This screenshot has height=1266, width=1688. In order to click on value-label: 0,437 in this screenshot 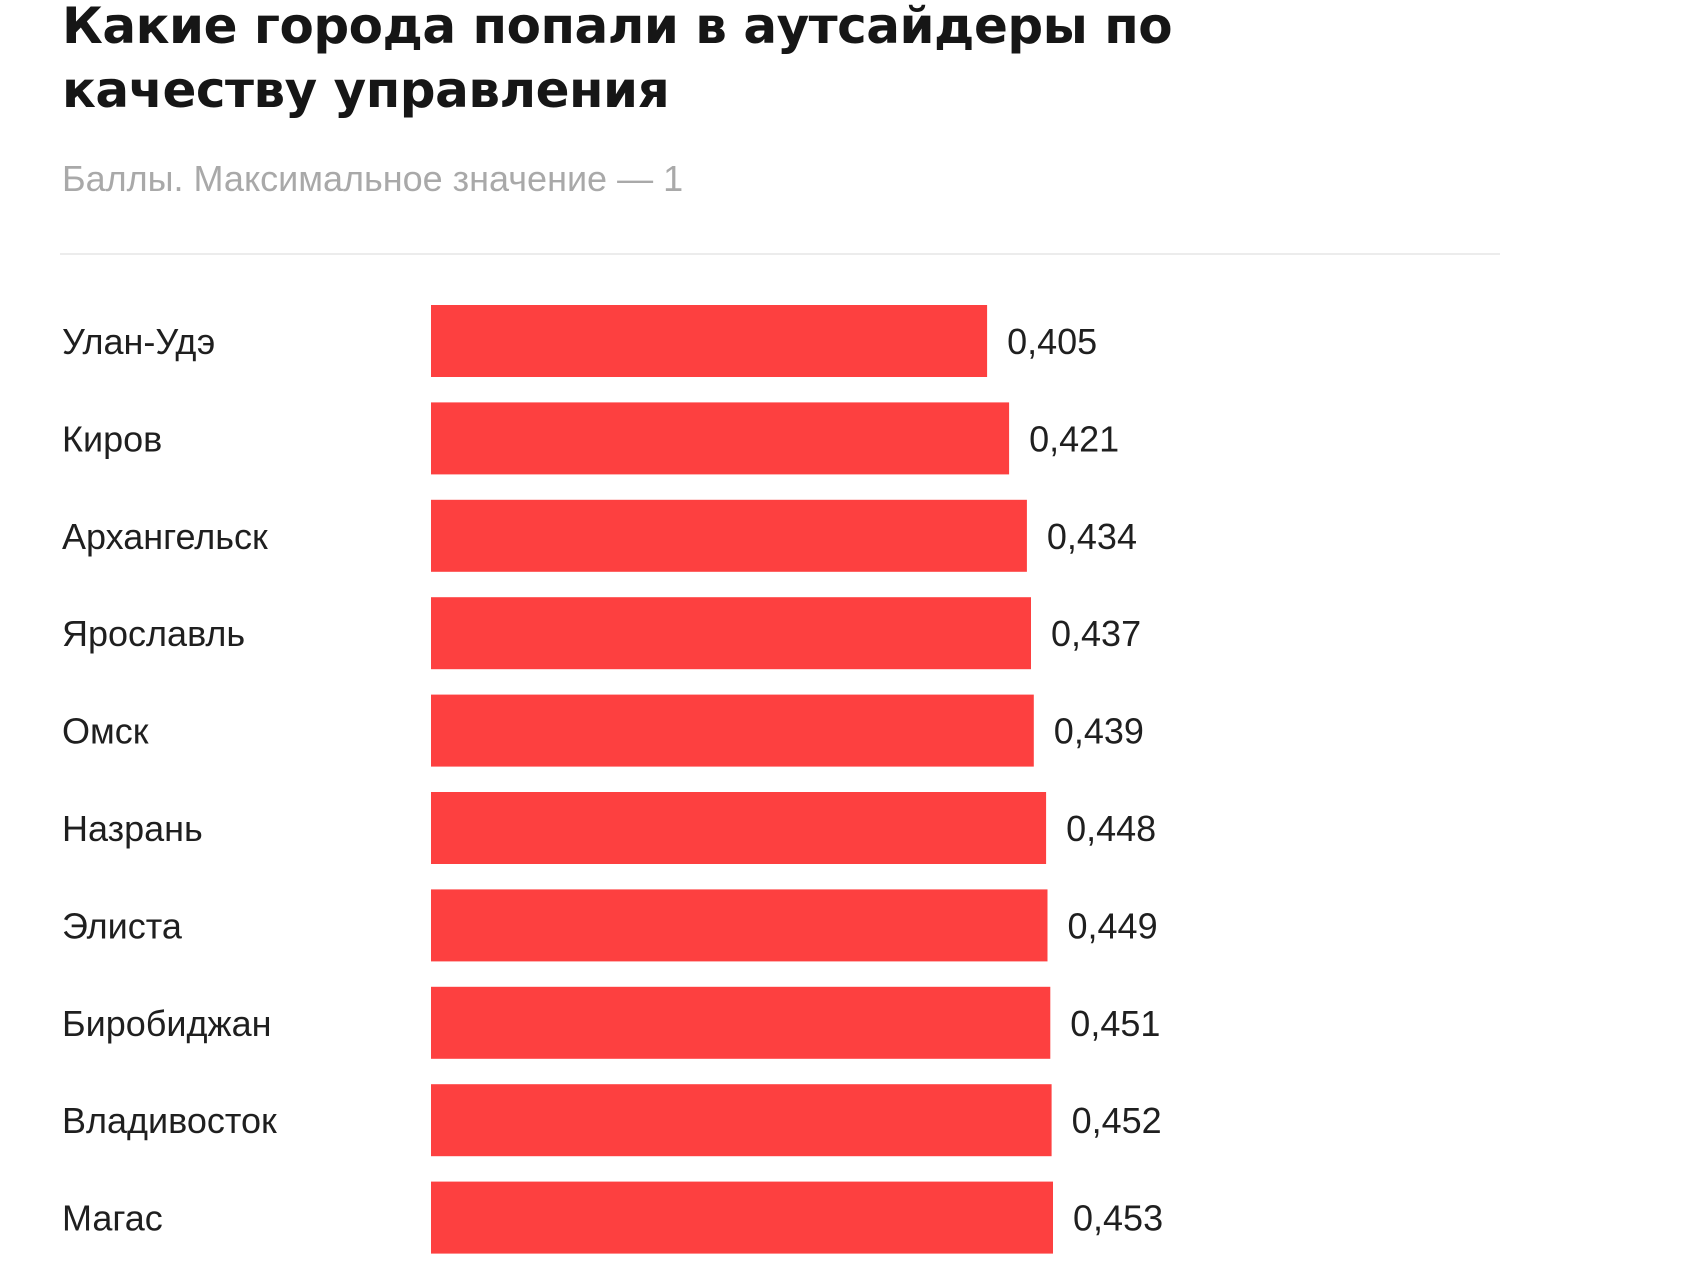, I will do `click(1096, 633)`.